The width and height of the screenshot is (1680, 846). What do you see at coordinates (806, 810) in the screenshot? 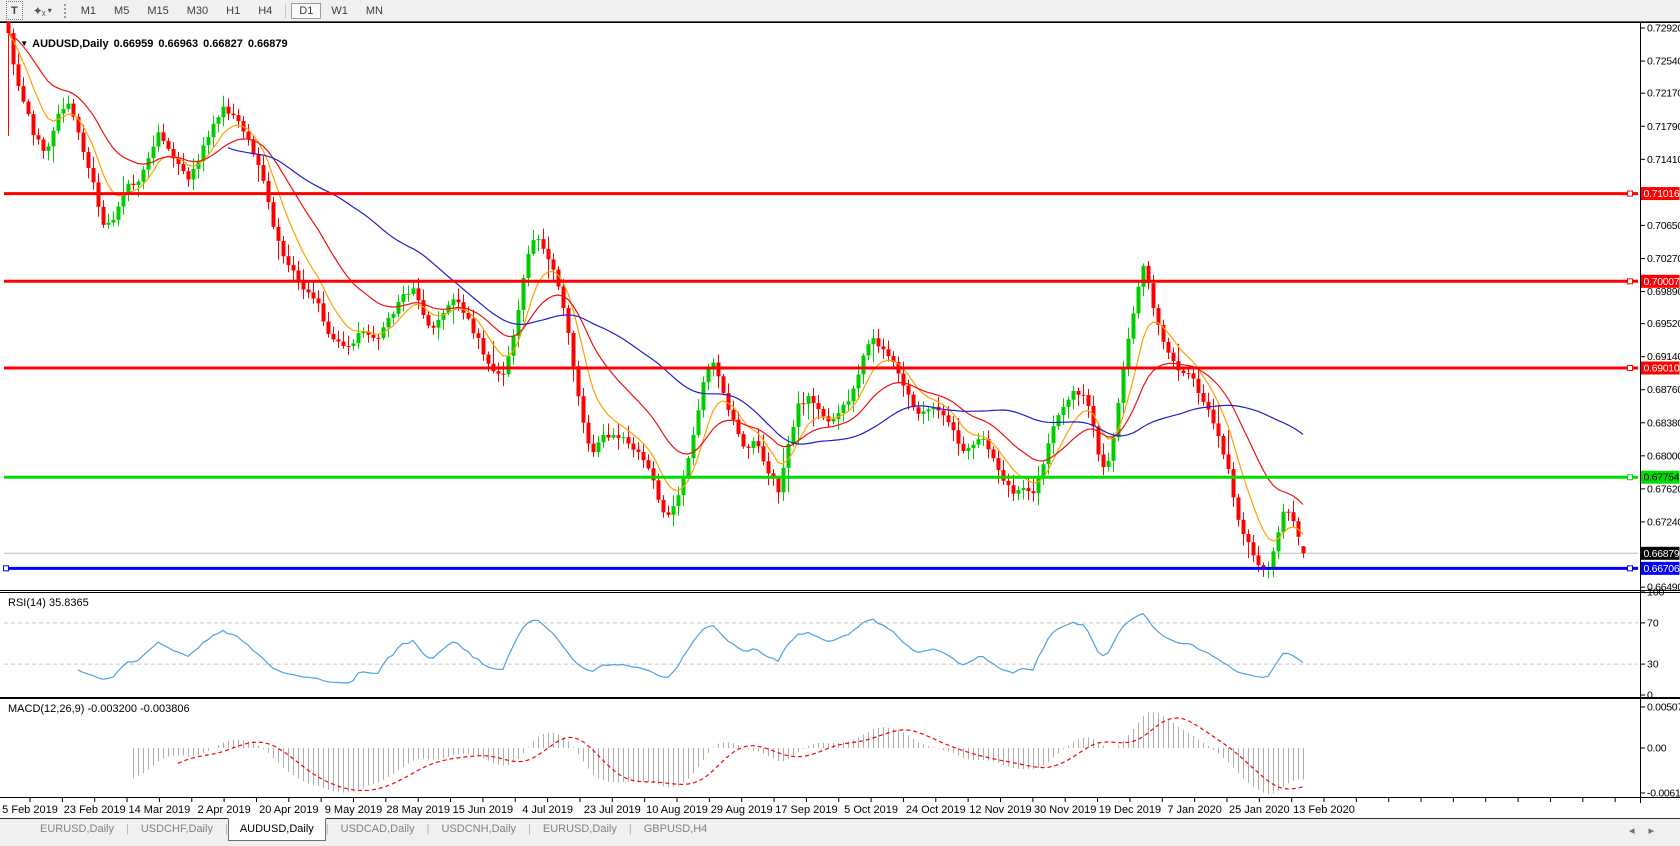
I see `svg-text: 17 Sep 2019` at bounding box center [806, 810].